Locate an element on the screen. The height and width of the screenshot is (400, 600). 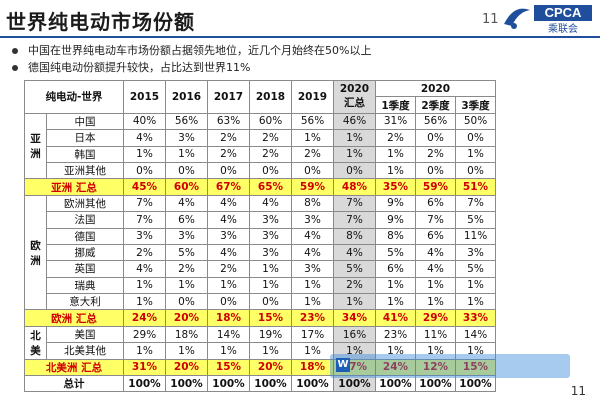
subtotal-cell: 31% is located at coordinates (144, 367).